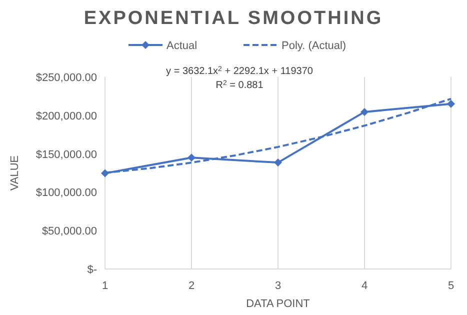  Describe the element at coordinates (69, 232) in the screenshot. I see `y-tick-label: $50,000.00` at that location.